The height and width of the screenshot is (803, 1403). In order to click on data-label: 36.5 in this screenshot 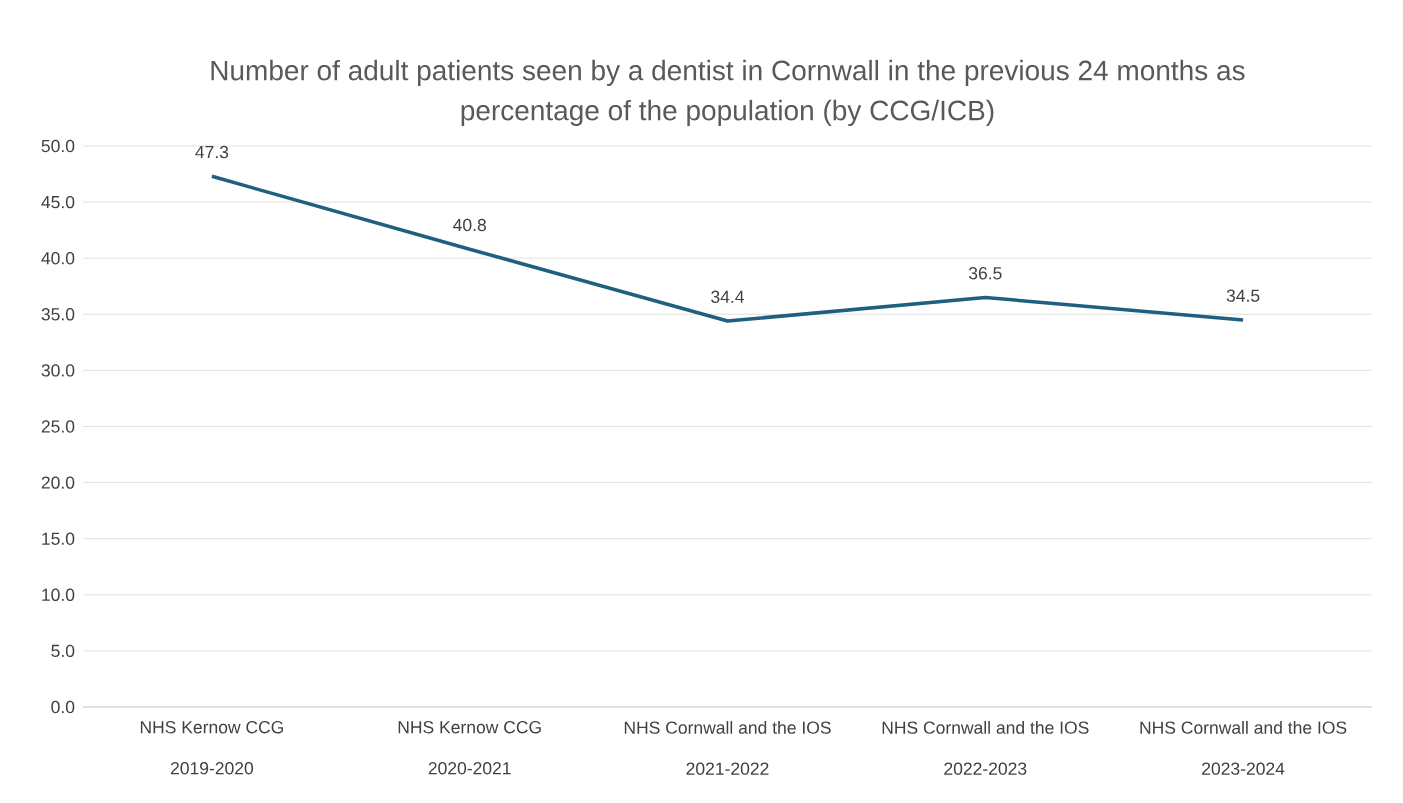, I will do `click(985, 273)`.